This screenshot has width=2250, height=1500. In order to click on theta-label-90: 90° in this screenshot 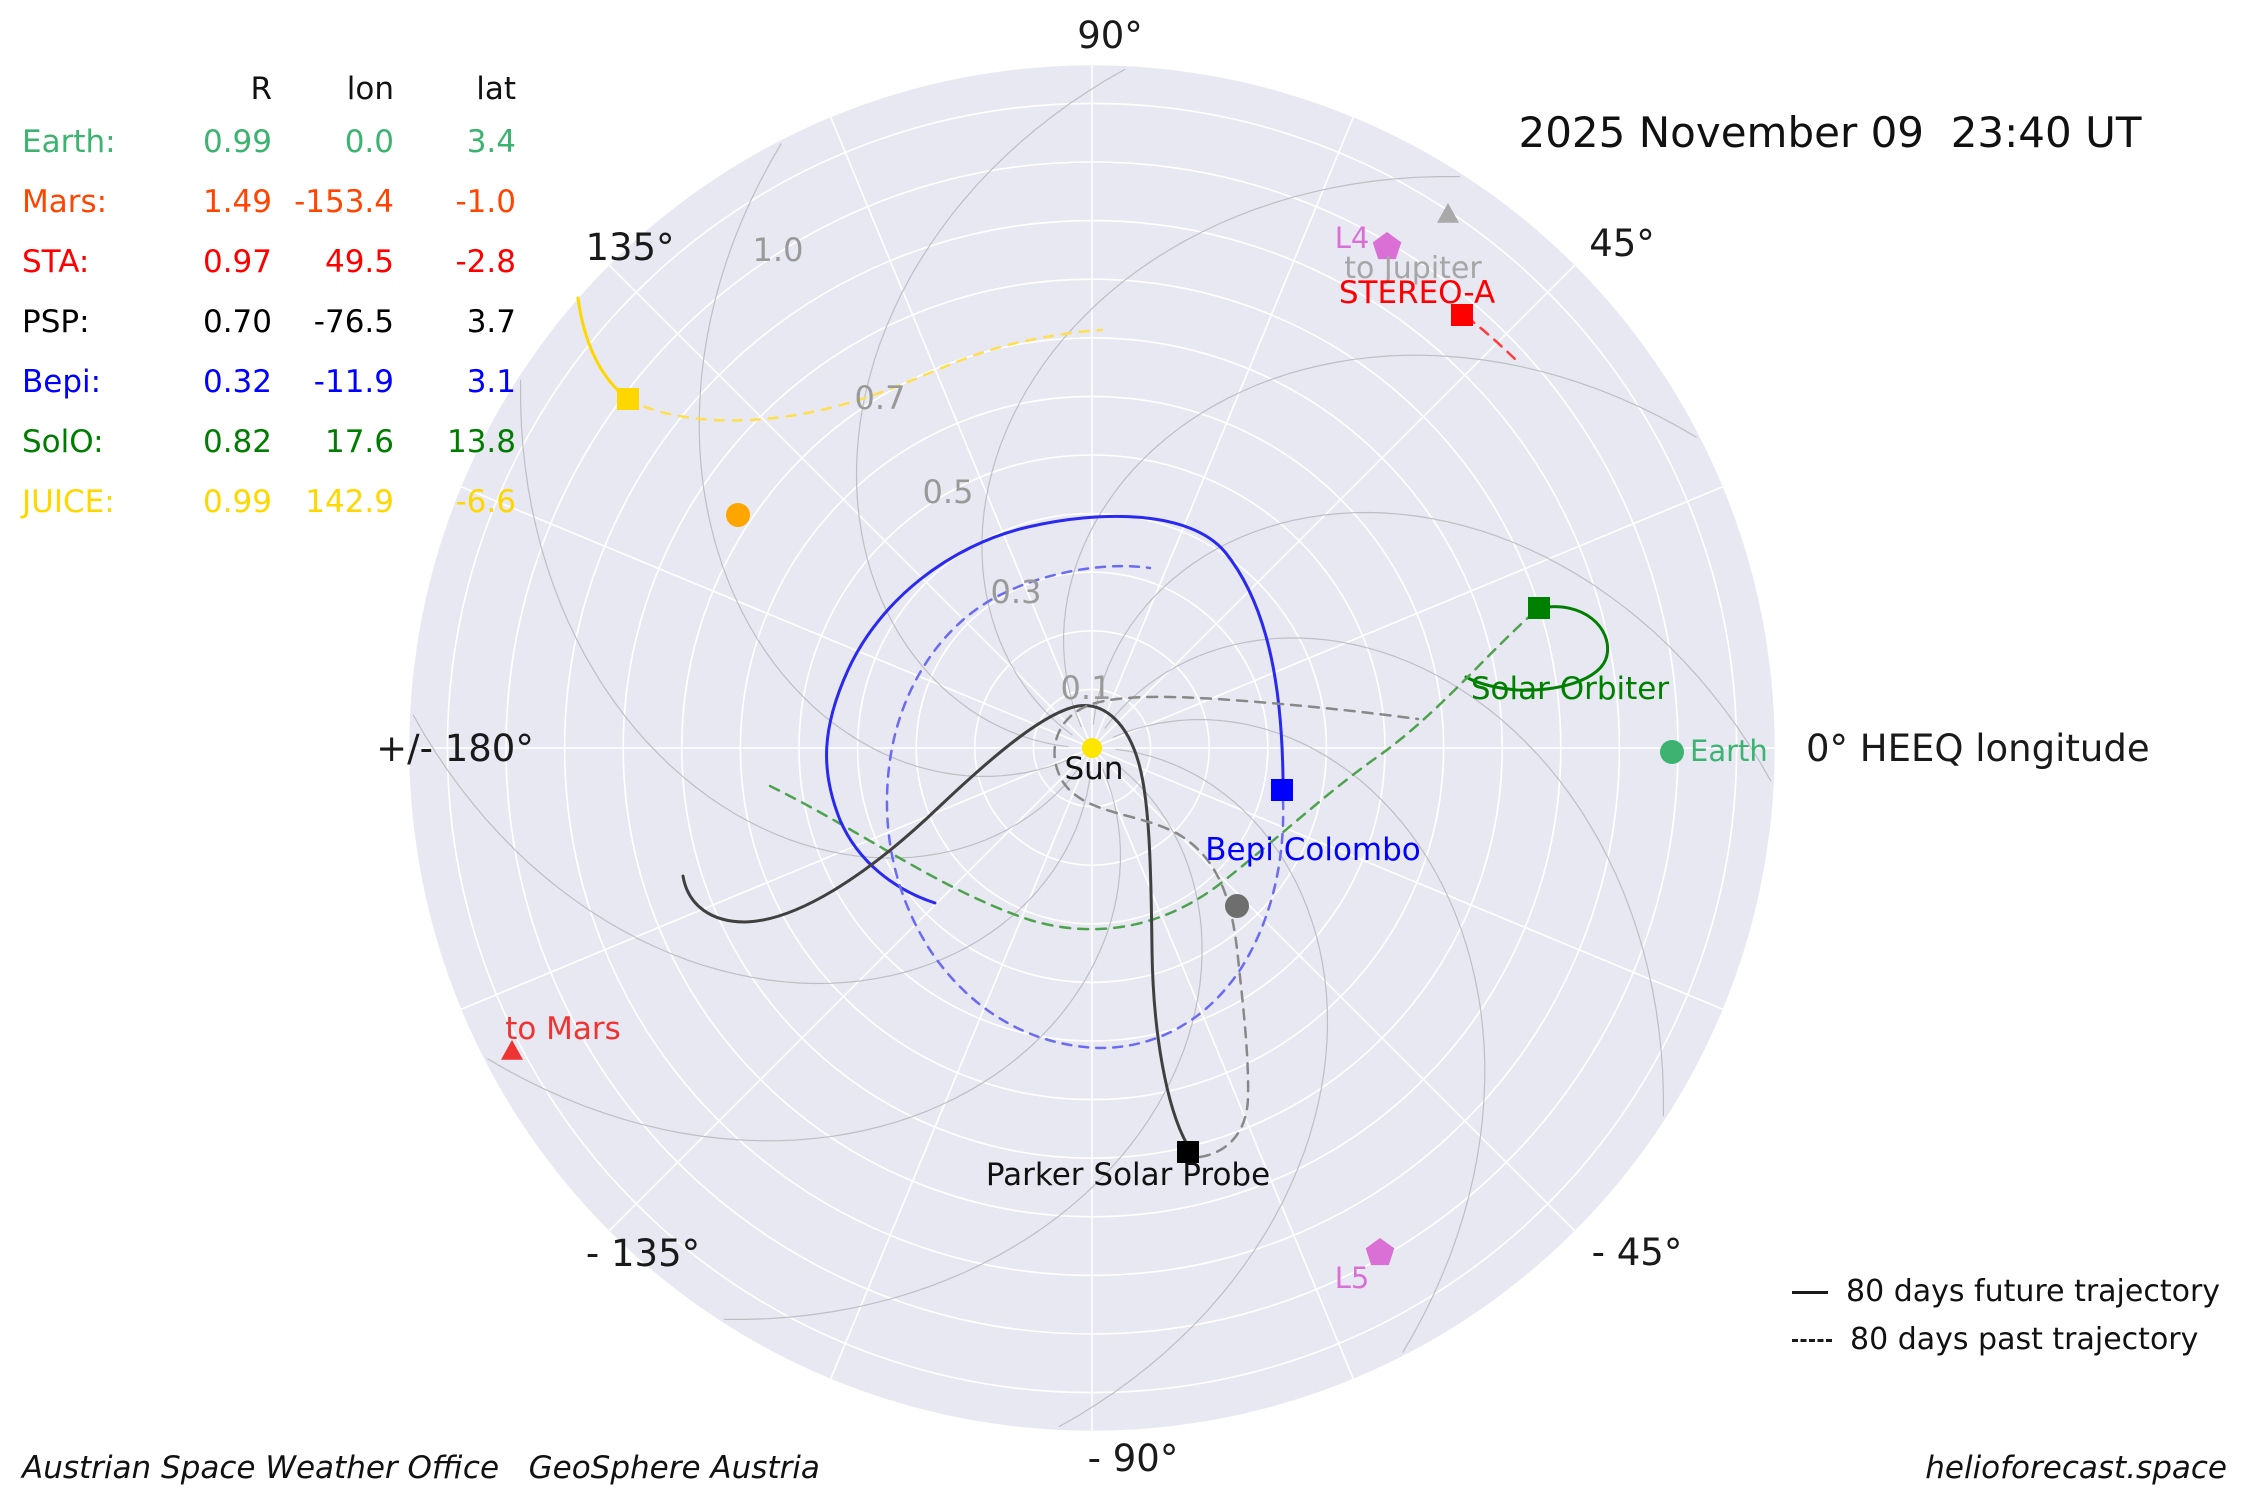, I will do `click(1110, 35)`.